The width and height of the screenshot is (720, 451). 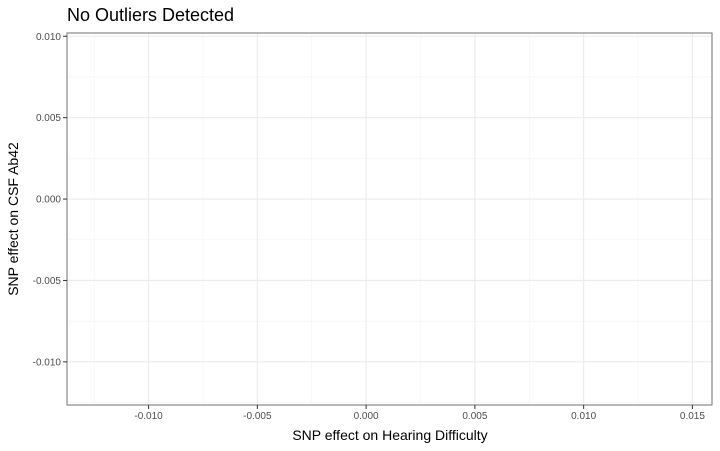 What do you see at coordinates (389, 435) in the screenshot?
I see `x-axis-title: SNP effect on Hearing Difficulty` at bounding box center [389, 435].